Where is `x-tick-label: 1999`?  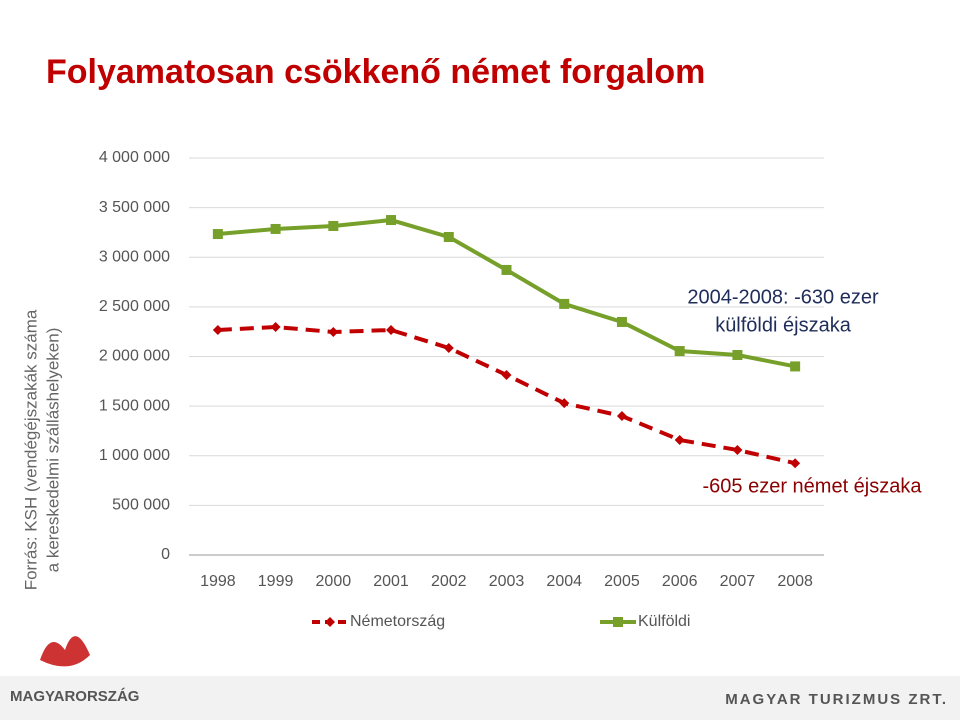
x-tick-label: 1999 is located at coordinates (276, 581).